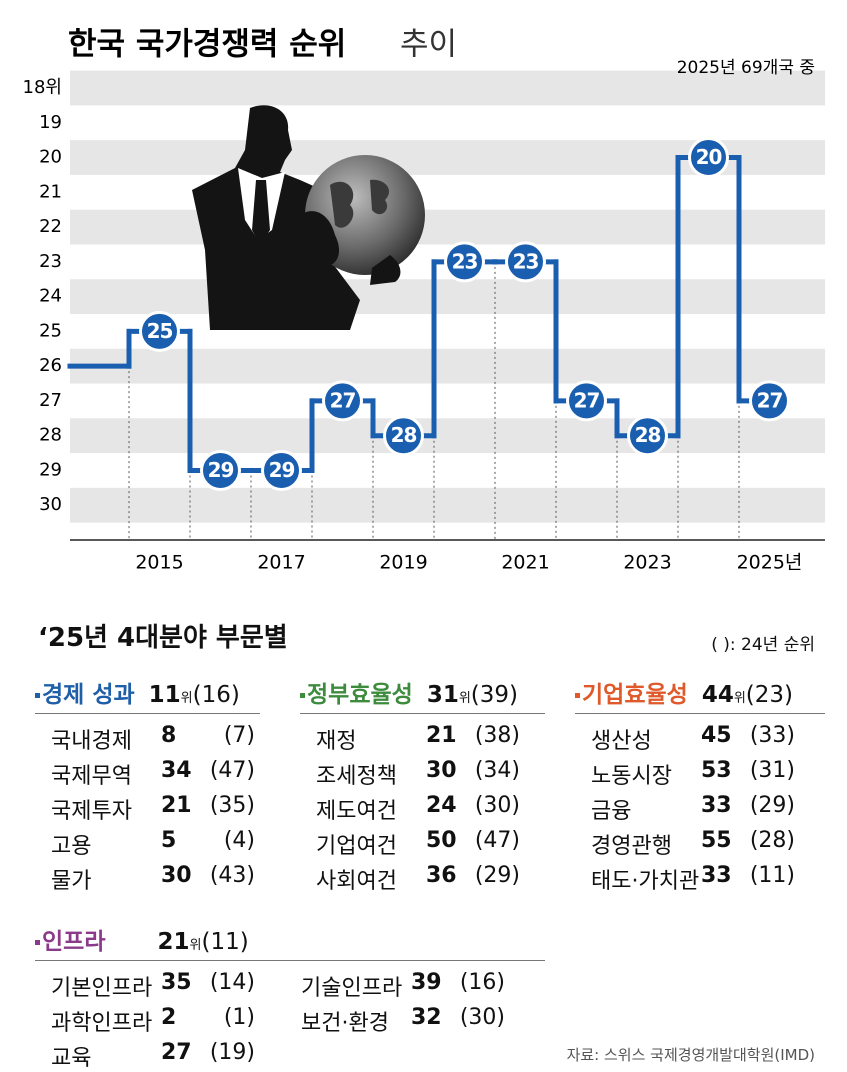  I want to click on item-name: 국제투자, so click(91, 811).